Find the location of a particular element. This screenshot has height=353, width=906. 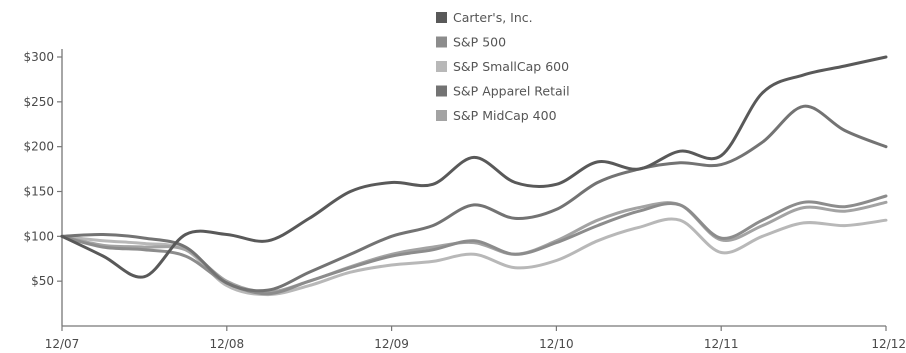

y-tick-label: $250 is located at coordinates (38, 102).